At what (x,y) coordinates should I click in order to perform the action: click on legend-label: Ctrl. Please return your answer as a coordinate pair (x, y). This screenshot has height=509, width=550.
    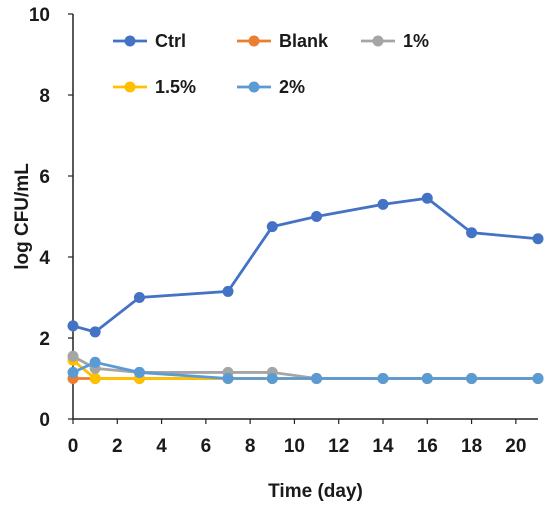
    Looking at the image, I should click on (170, 41).